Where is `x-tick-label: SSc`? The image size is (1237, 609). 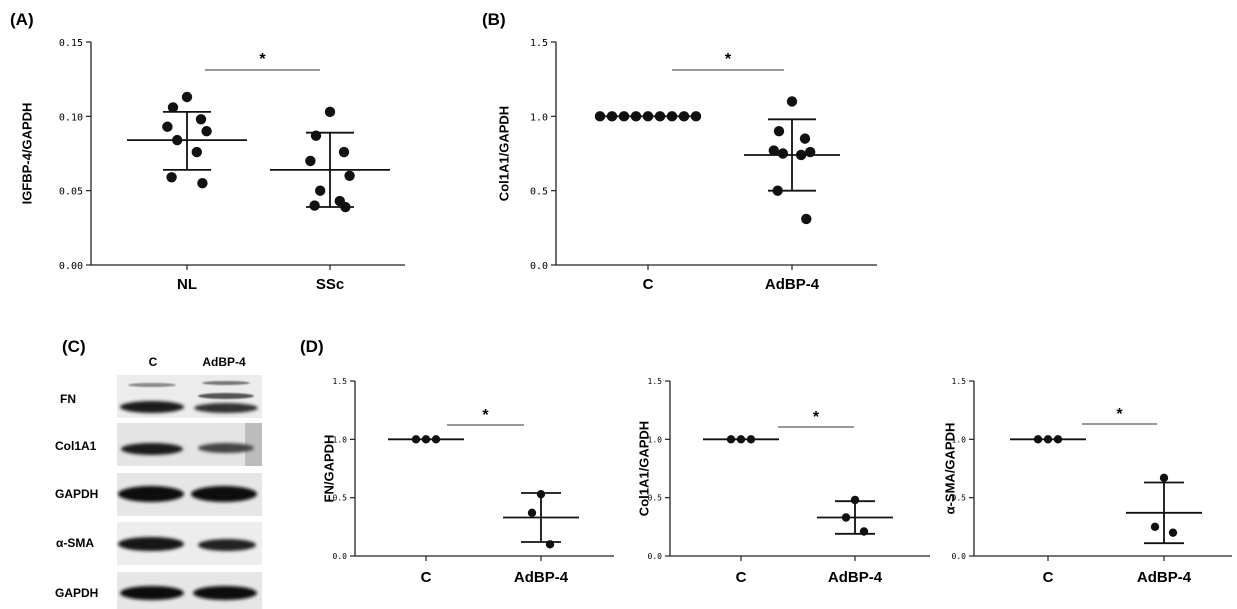 x-tick-label: SSc is located at coordinates (330, 284).